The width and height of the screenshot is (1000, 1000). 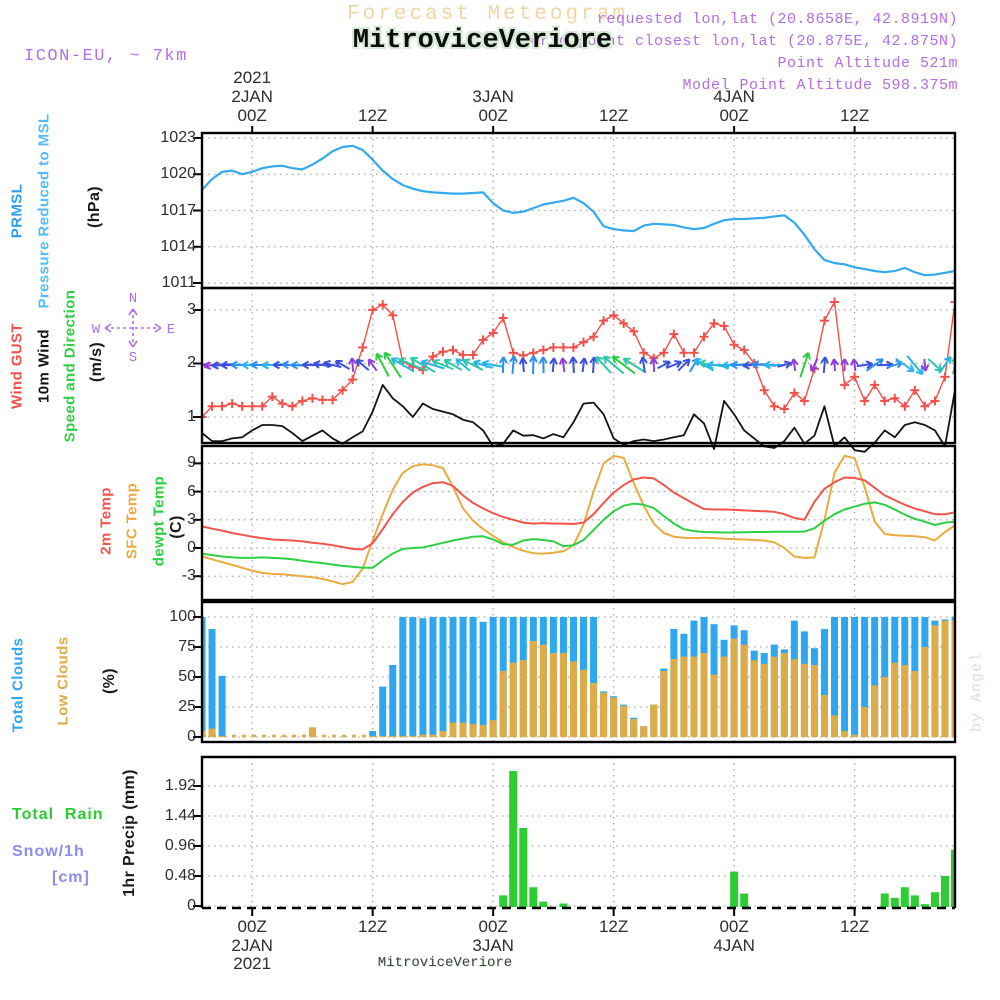 I want to click on year-label-top: 2021, so click(x=252, y=77).